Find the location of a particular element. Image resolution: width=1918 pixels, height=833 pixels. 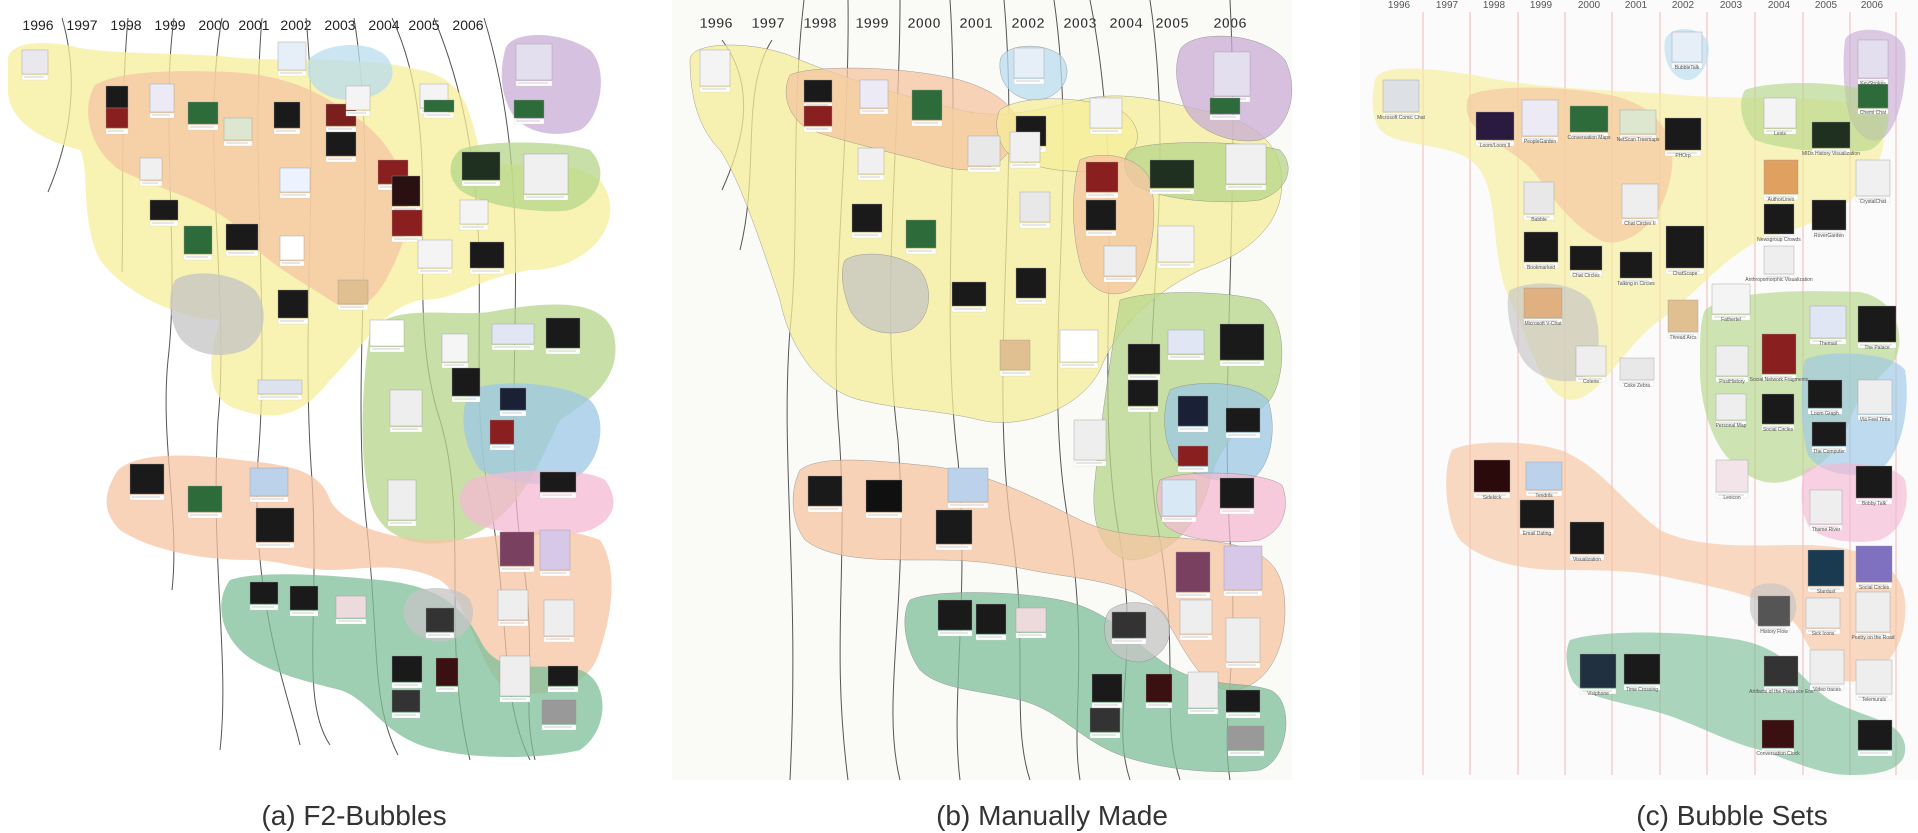

year-label: 1998 is located at coordinates (1494, 5).